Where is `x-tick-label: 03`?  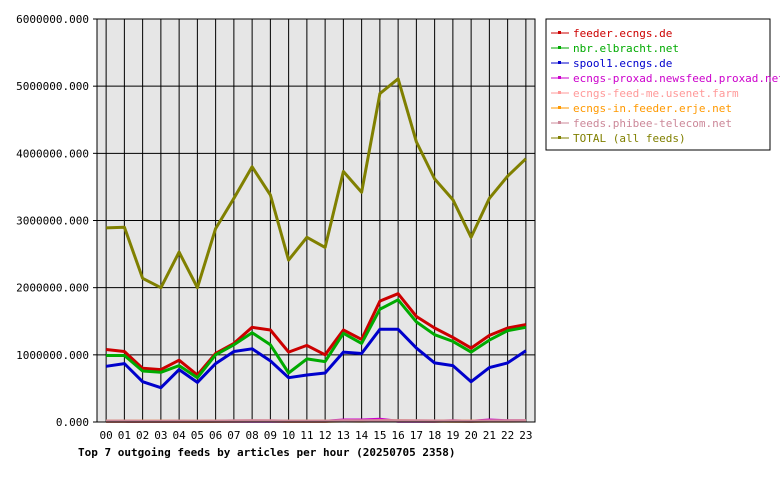 x-tick-label: 03 is located at coordinates (160, 435).